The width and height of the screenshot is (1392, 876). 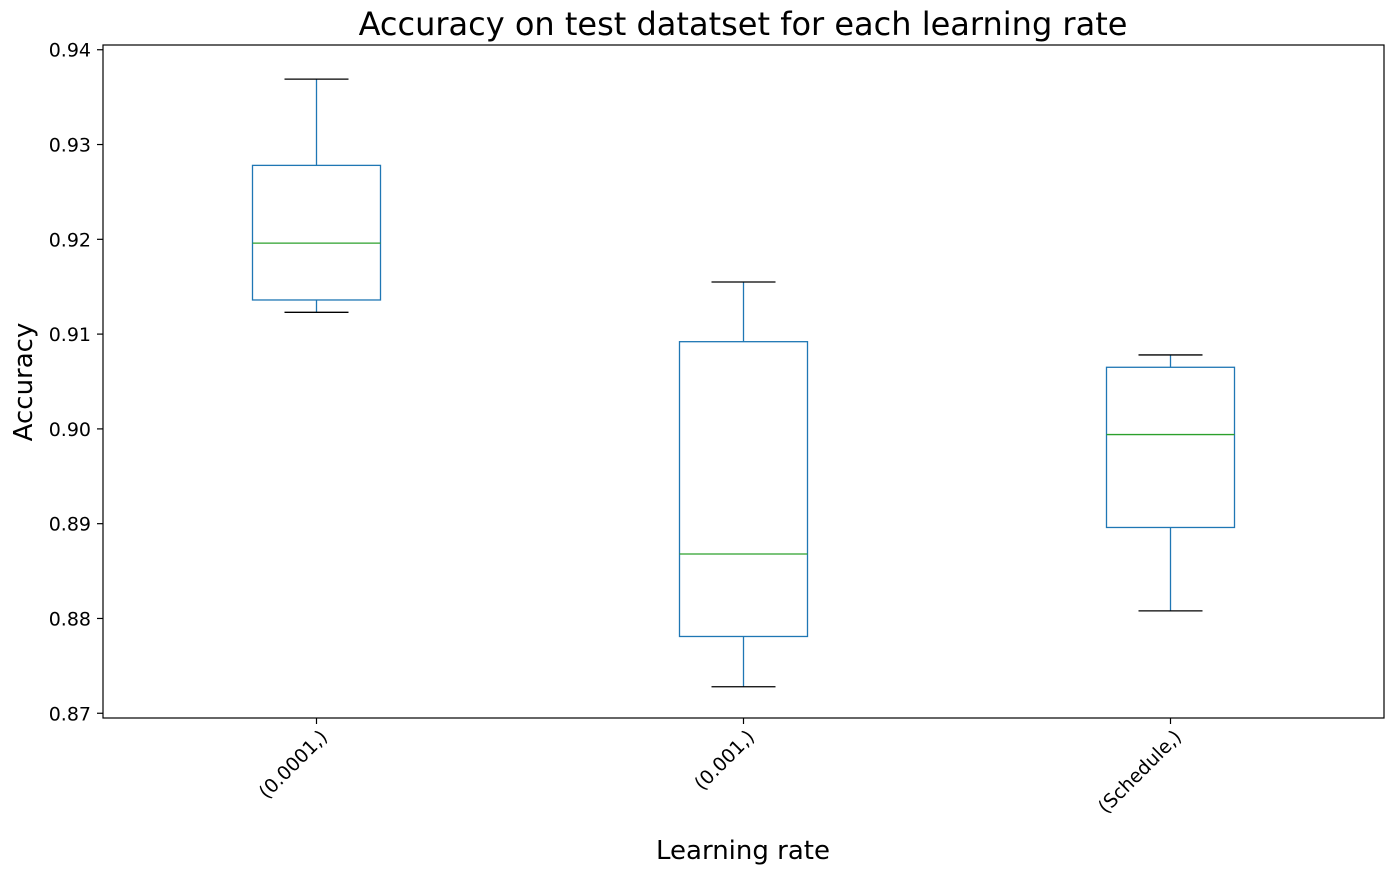 I want to click on x-tick-label-1: (0.001,), so click(x=724, y=760).